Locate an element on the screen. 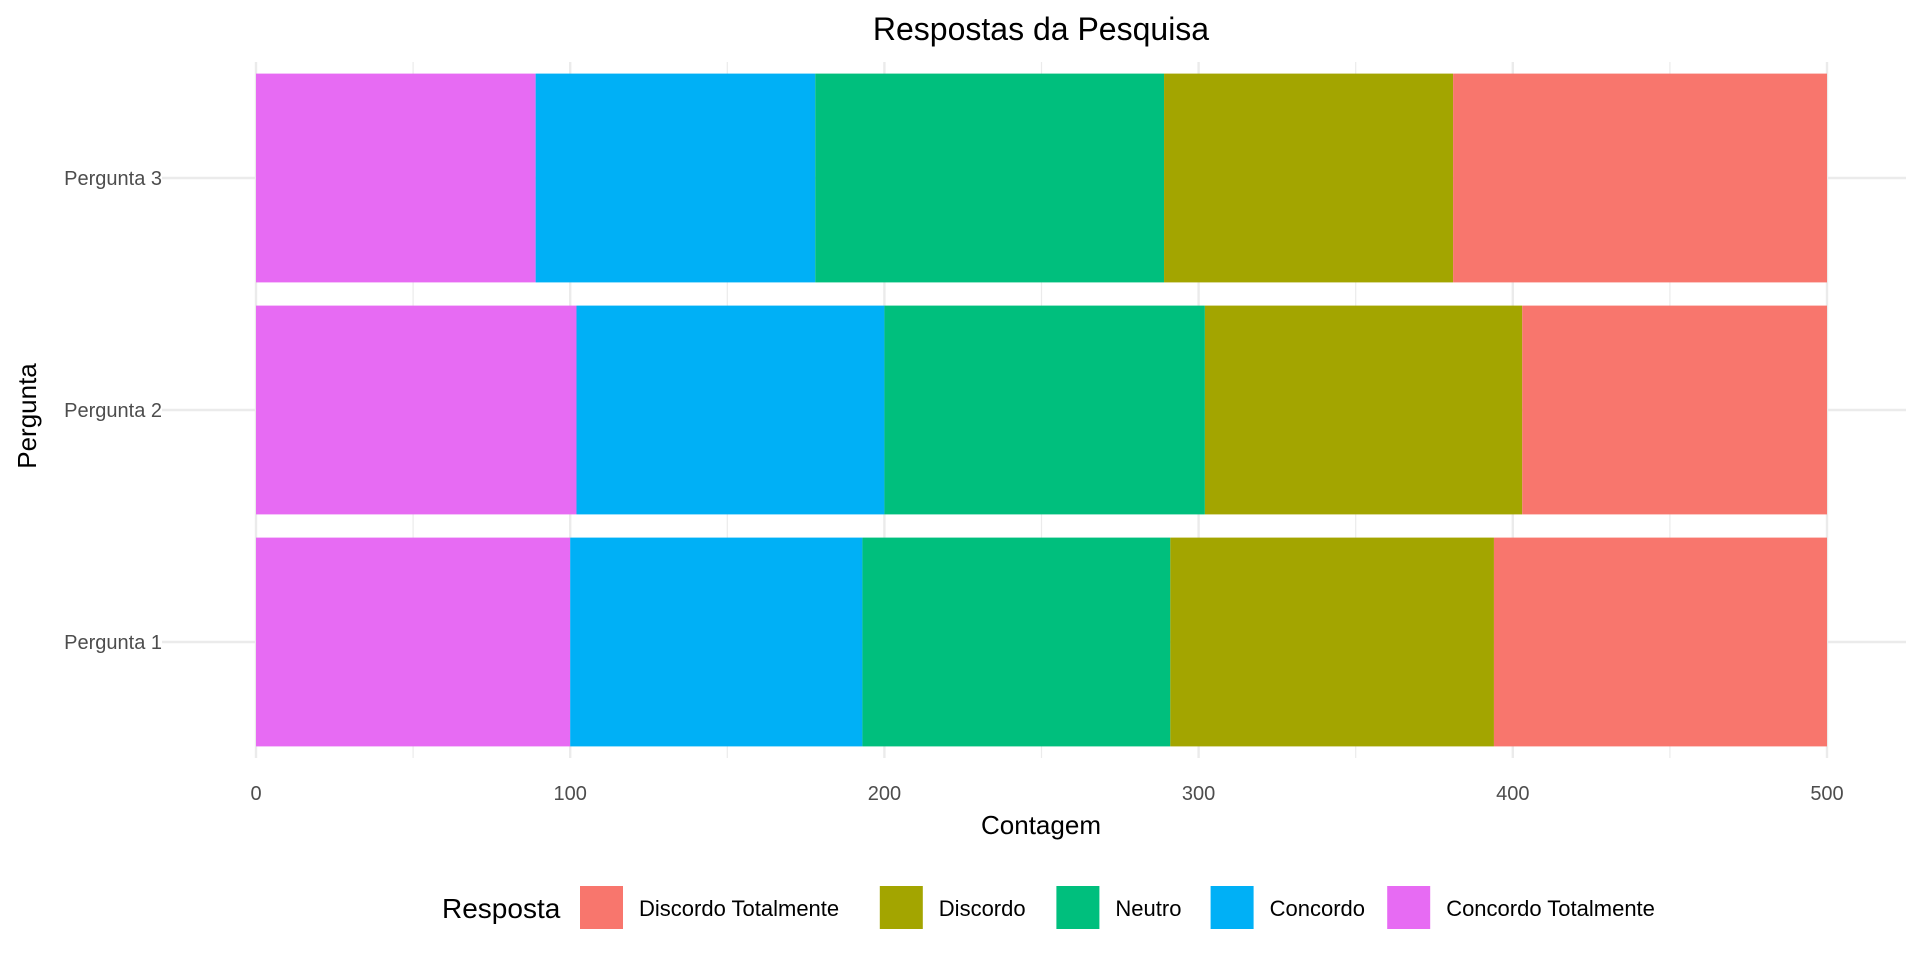 Image resolution: width=1920 pixels, height=960 pixels. y-tick-label: Pergunta 3 is located at coordinates (113, 179).